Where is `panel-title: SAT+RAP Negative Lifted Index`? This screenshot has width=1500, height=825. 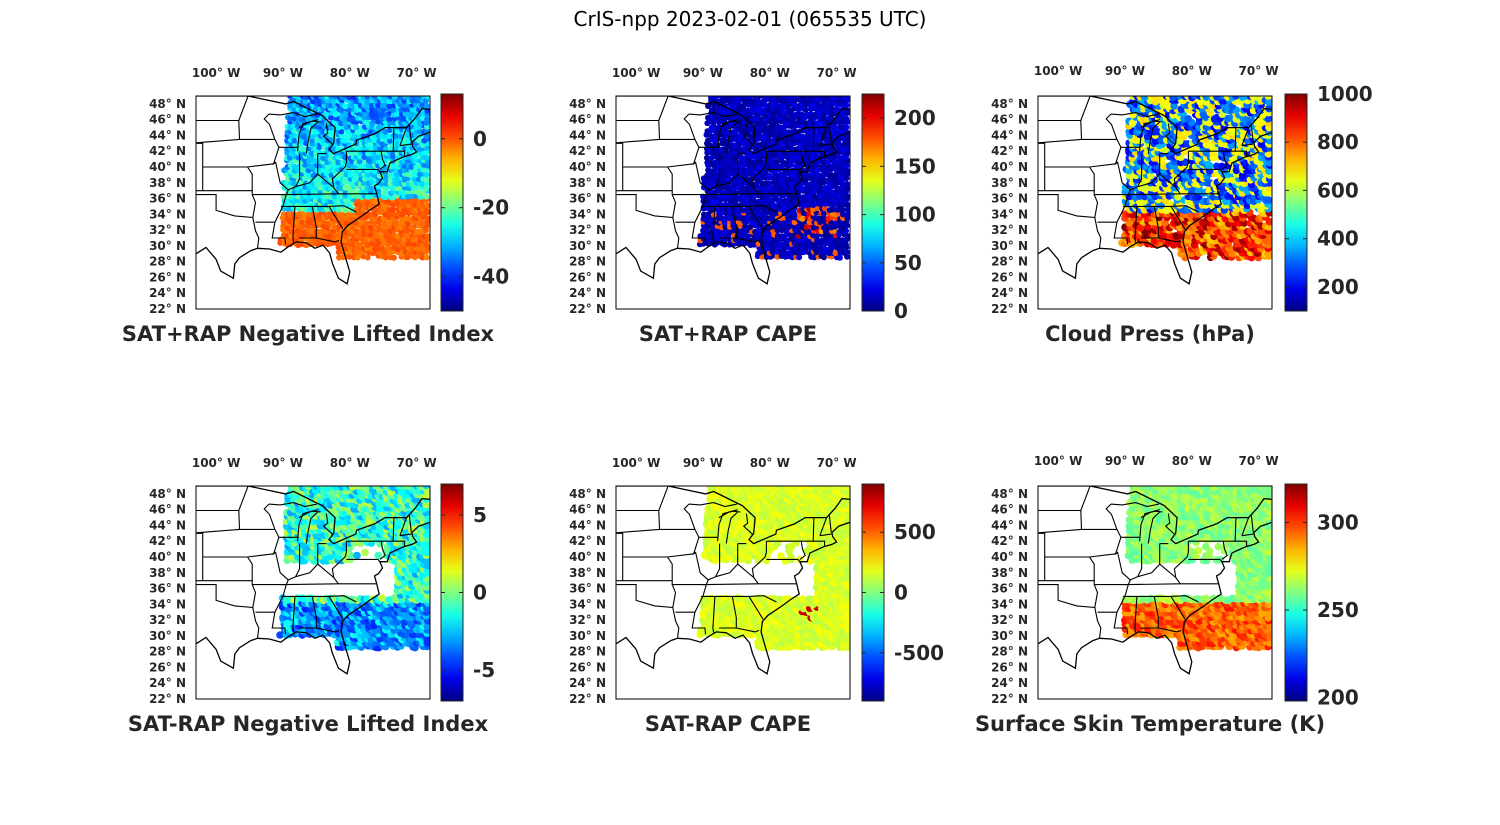 panel-title: SAT+RAP Negative Lifted Index is located at coordinates (308, 334).